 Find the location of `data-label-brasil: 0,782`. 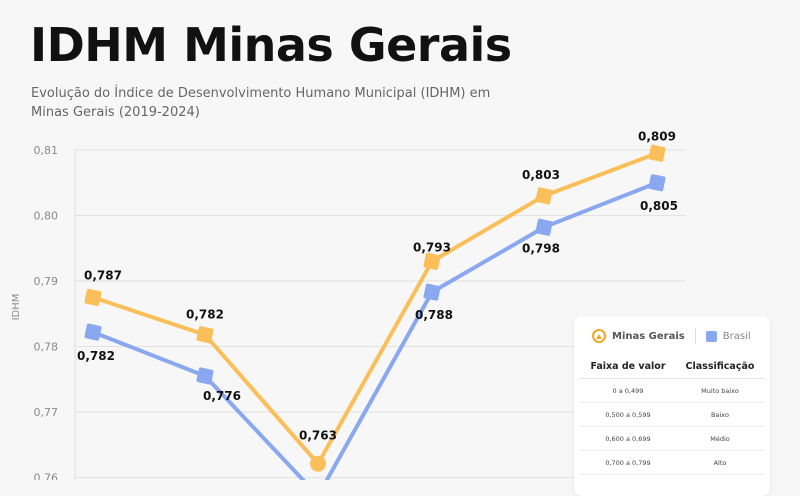

data-label-brasil: 0,782 is located at coordinates (96, 356).